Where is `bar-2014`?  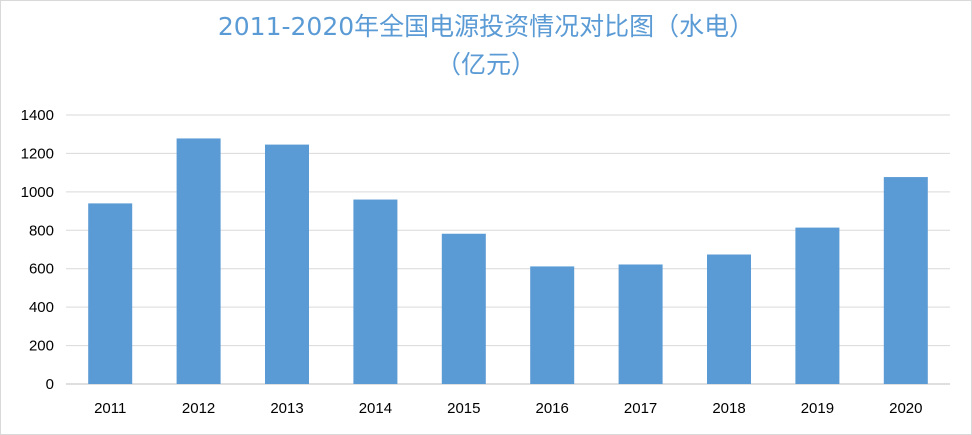
bar-2014 is located at coordinates (375, 291).